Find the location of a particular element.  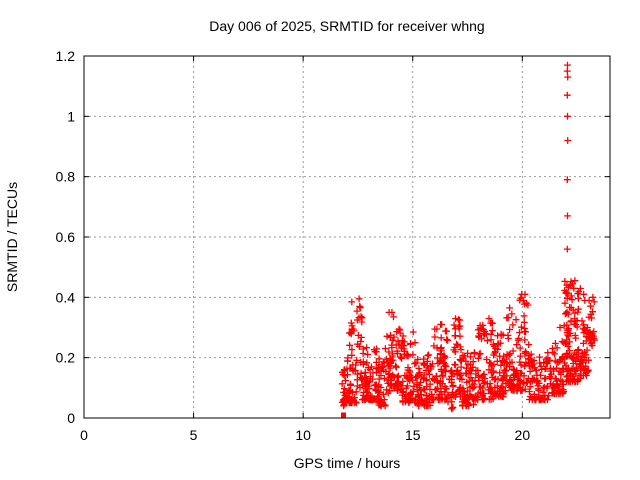

x-tick-label: 15 is located at coordinates (413, 435).